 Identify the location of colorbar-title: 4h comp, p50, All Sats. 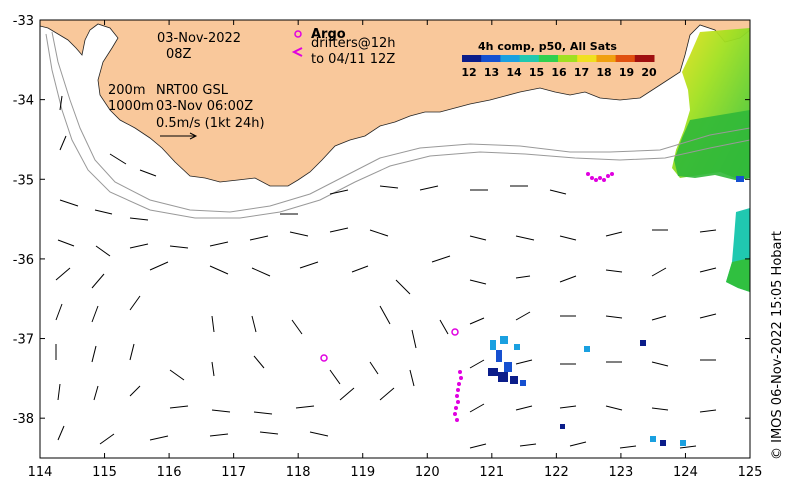
(547, 46).